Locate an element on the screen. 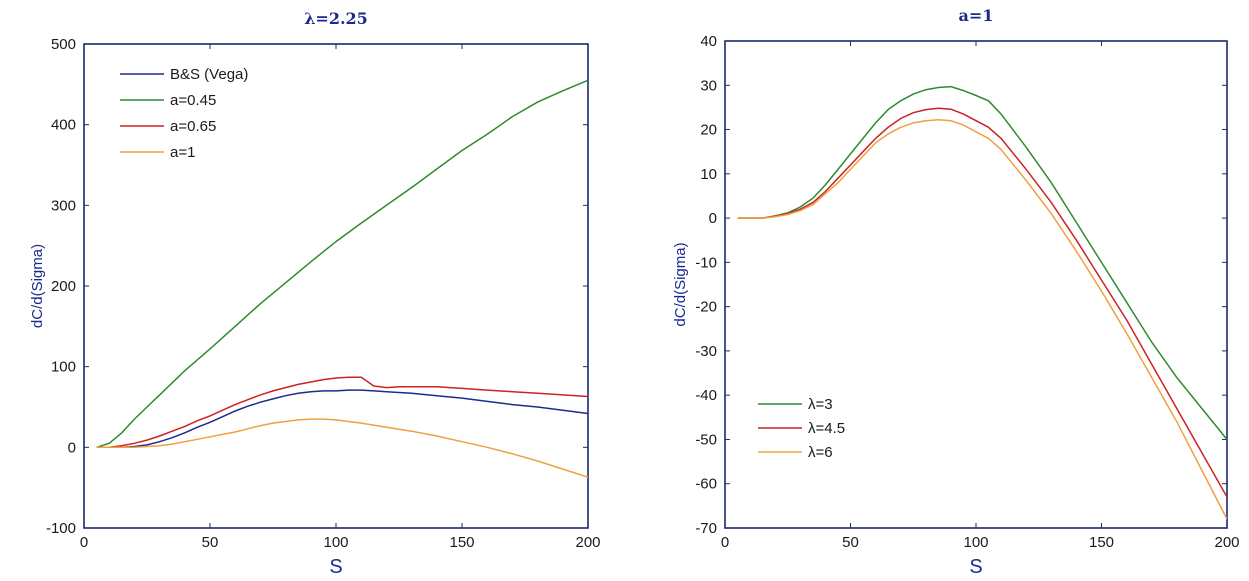  legend-label: B&S (Vega) is located at coordinates (209, 74).